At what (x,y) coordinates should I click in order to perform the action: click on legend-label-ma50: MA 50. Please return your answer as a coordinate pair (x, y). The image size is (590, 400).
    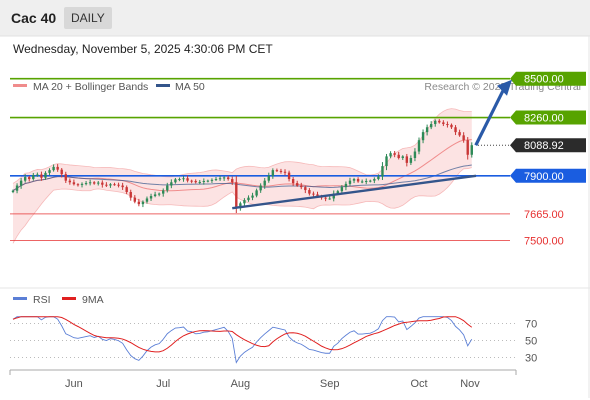
    Looking at the image, I should click on (190, 87).